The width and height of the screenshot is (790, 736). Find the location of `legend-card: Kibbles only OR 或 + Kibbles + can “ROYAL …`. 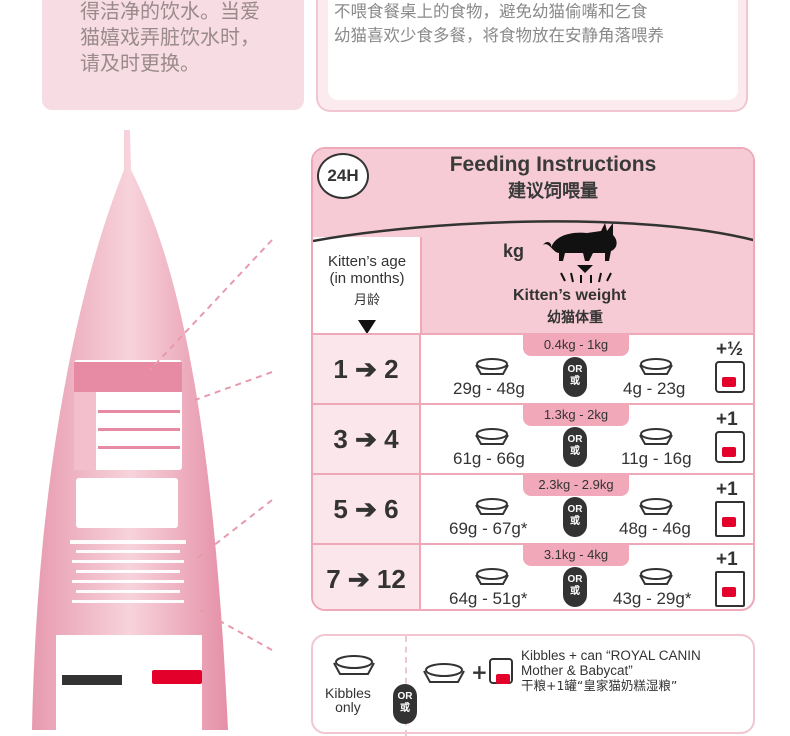

legend-card: Kibbles only OR 或 + Kibbles + can “ROYAL … is located at coordinates (533, 685).